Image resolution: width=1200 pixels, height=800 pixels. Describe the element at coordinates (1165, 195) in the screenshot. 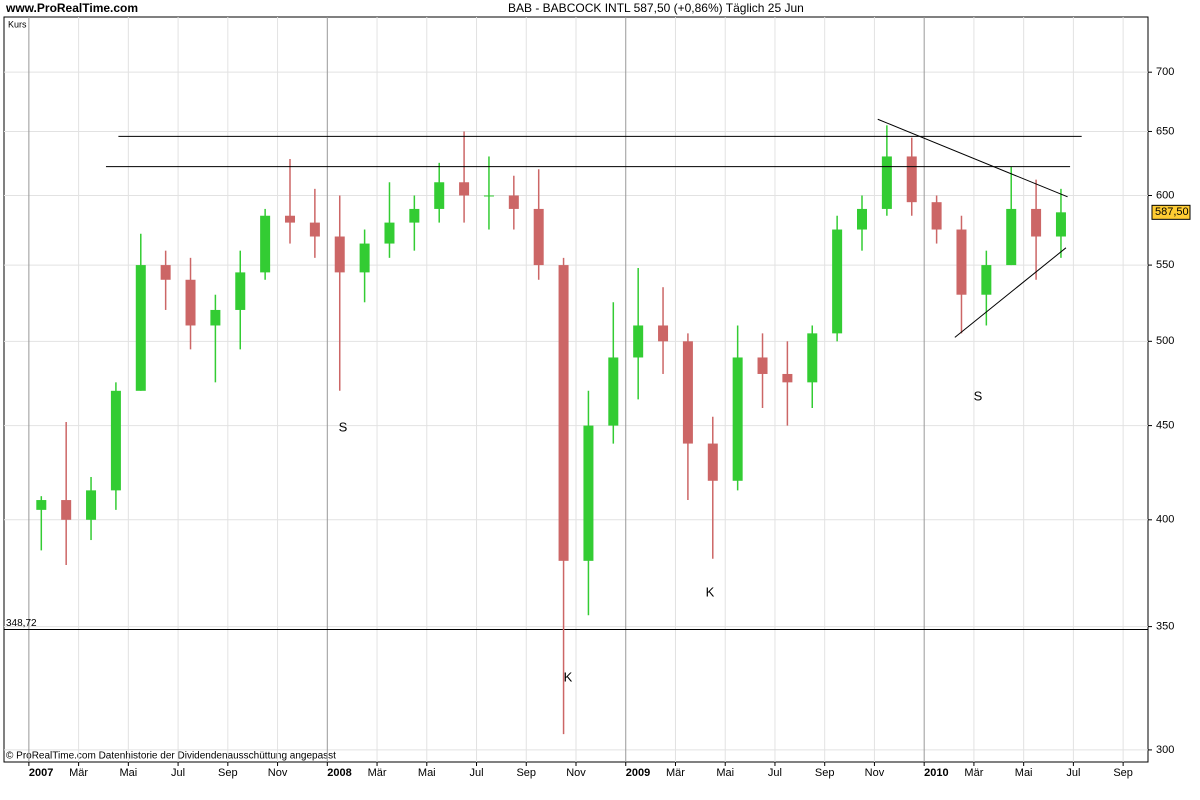

I see `y-tick-label: 600` at that location.